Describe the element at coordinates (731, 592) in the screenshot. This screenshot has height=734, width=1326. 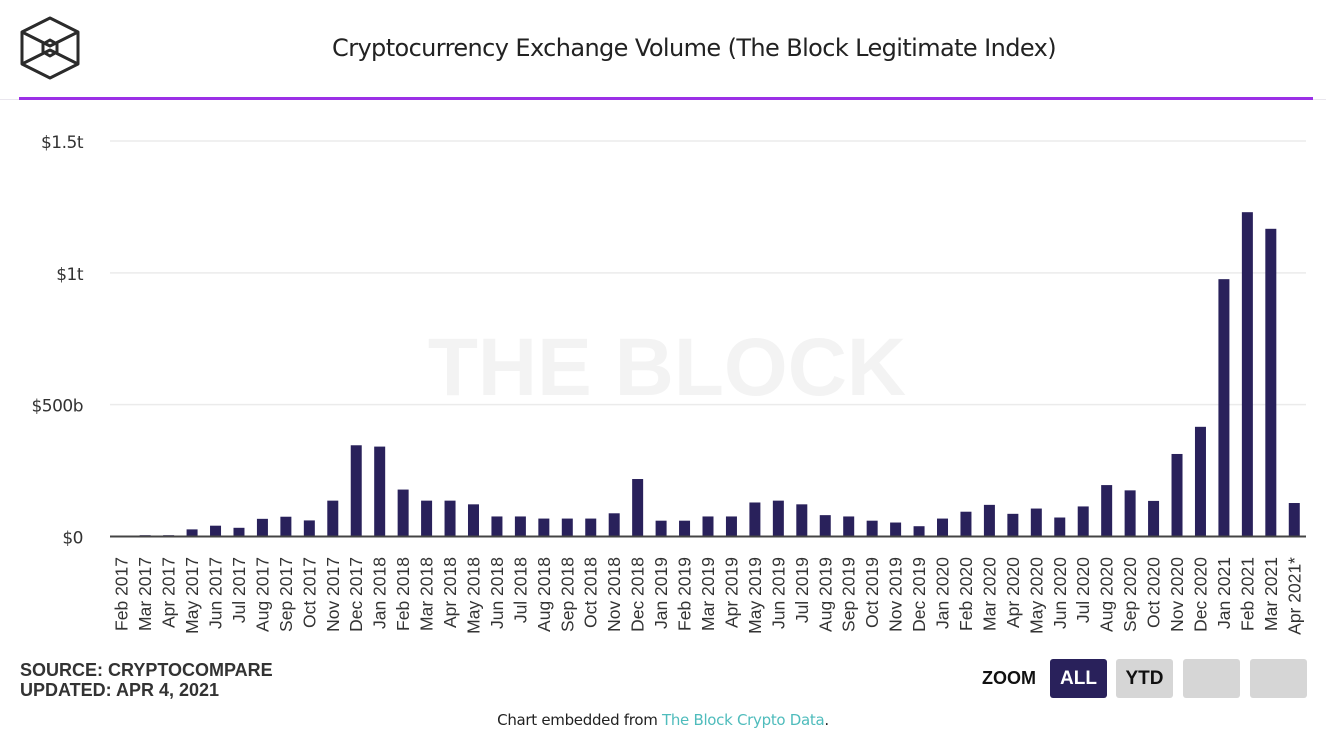
I see `x-tick-label: Apr 2019` at that location.